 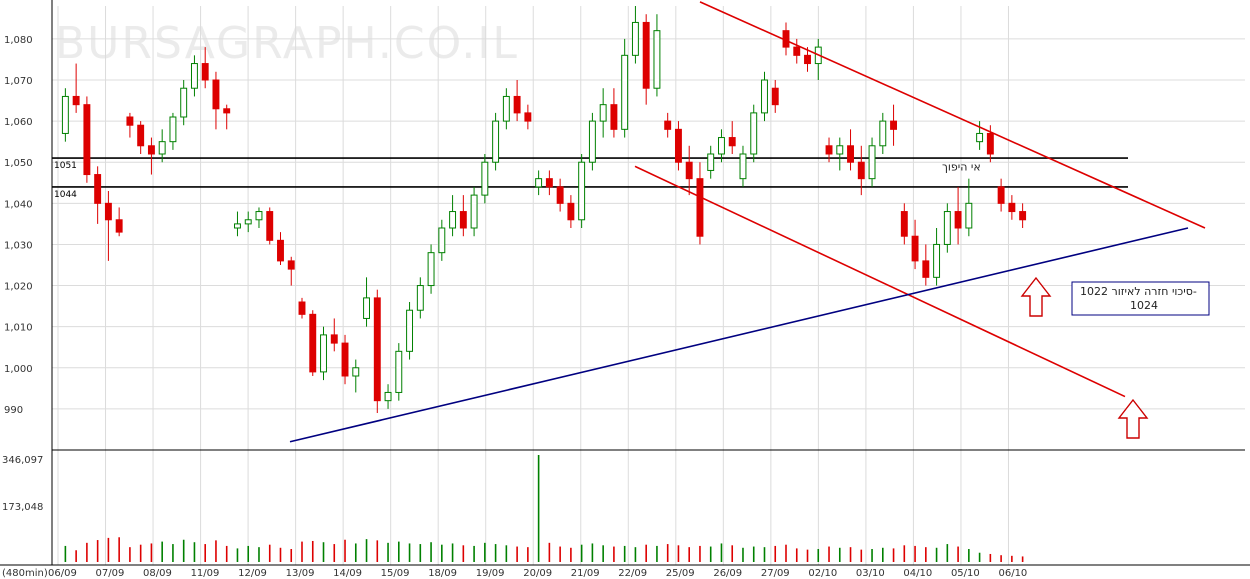 I want to click on annotation-box-line1: סיכוי חזרה לאיזור 1022-, so click(x=1138, y=291).